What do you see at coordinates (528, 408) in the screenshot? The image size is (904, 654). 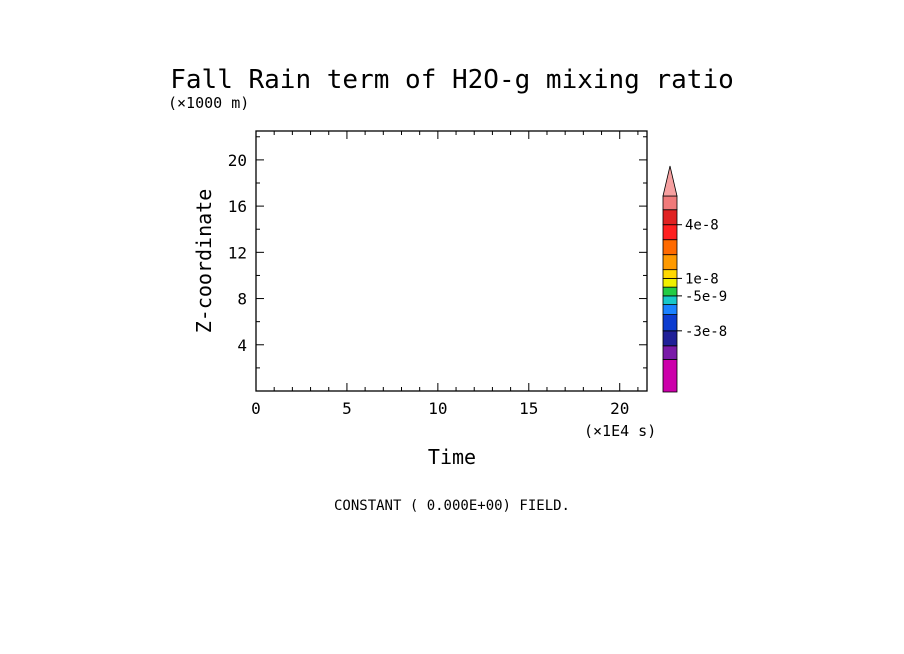 I see `x-tick-label: 15` at bounding box center [528, 408].